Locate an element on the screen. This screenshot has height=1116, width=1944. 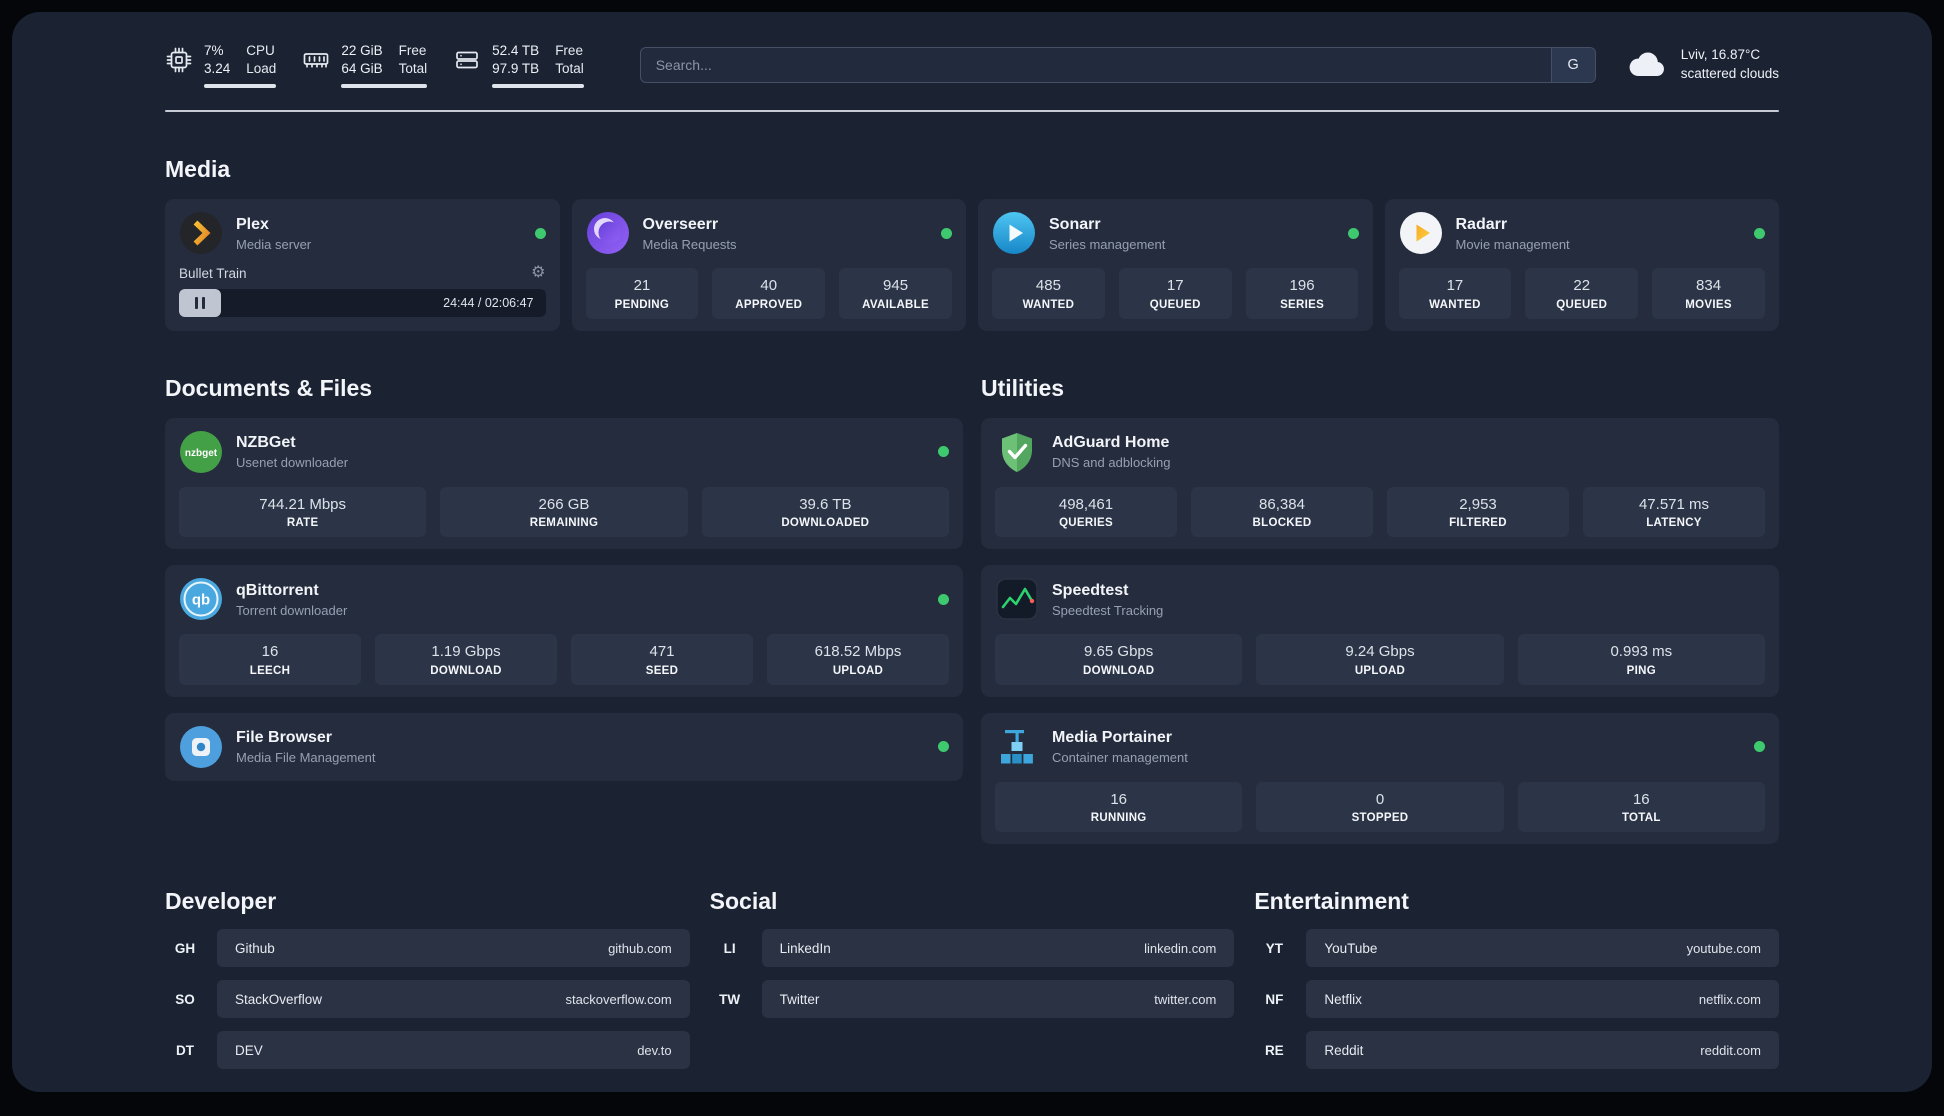
stat-tile-rate: 744.21 Mbps RATE is located at coordinates (303, 512).